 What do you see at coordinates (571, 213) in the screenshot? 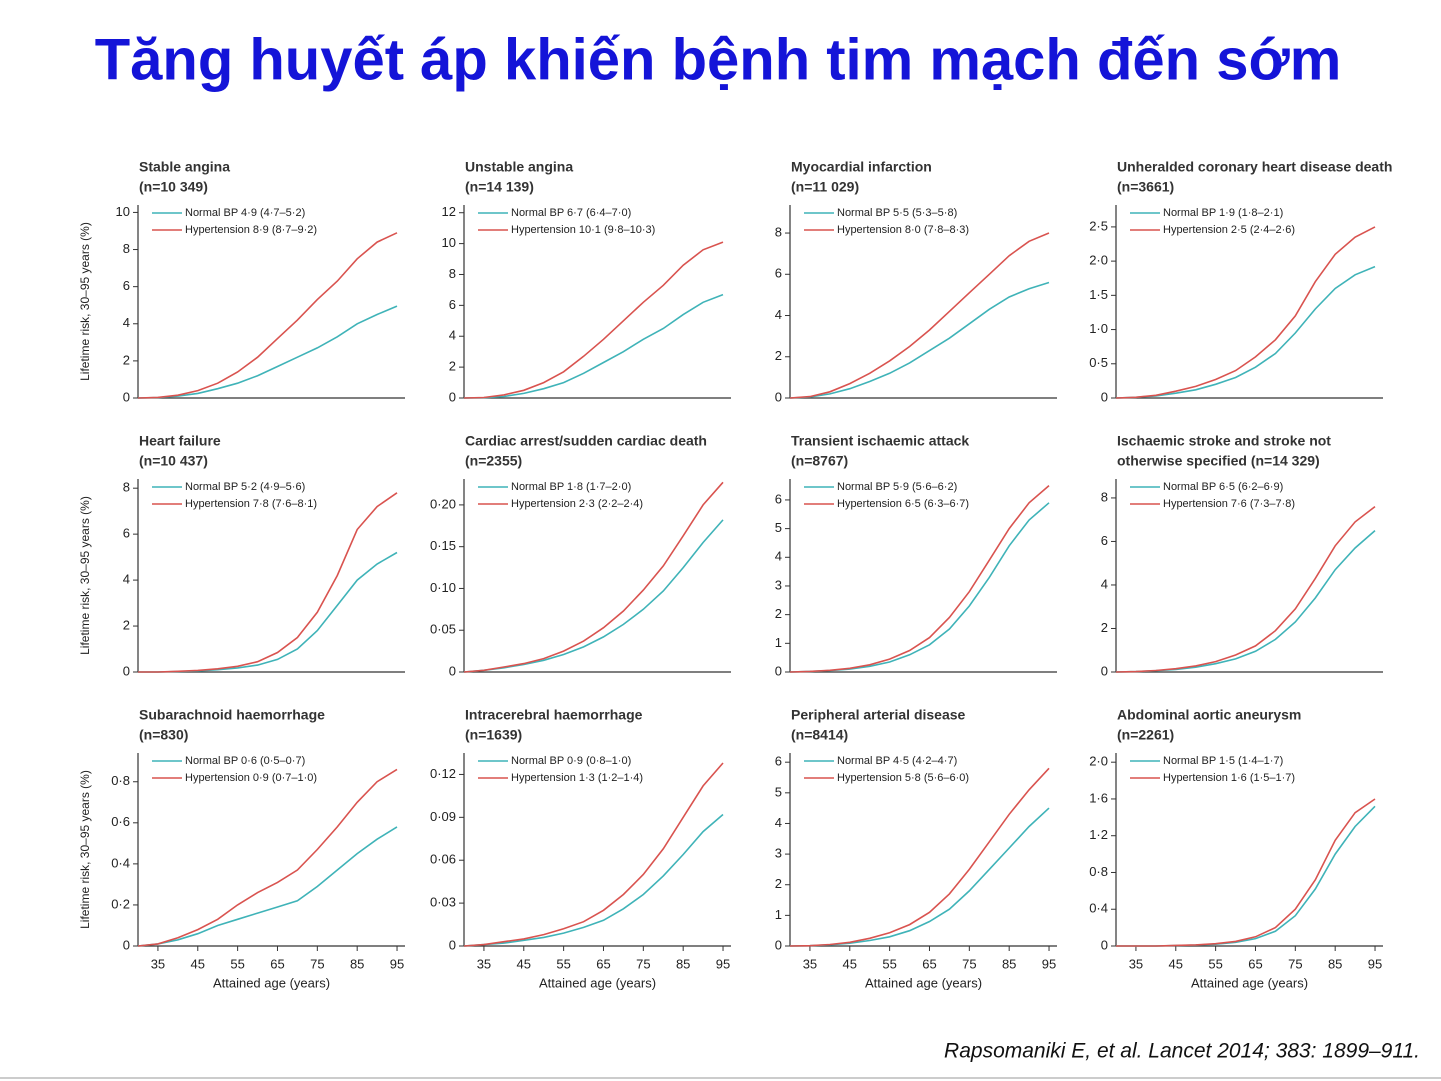
I see `legend-label: Normal BP 6·7 (6·4–7·0)` at bounding box center [571, 213].